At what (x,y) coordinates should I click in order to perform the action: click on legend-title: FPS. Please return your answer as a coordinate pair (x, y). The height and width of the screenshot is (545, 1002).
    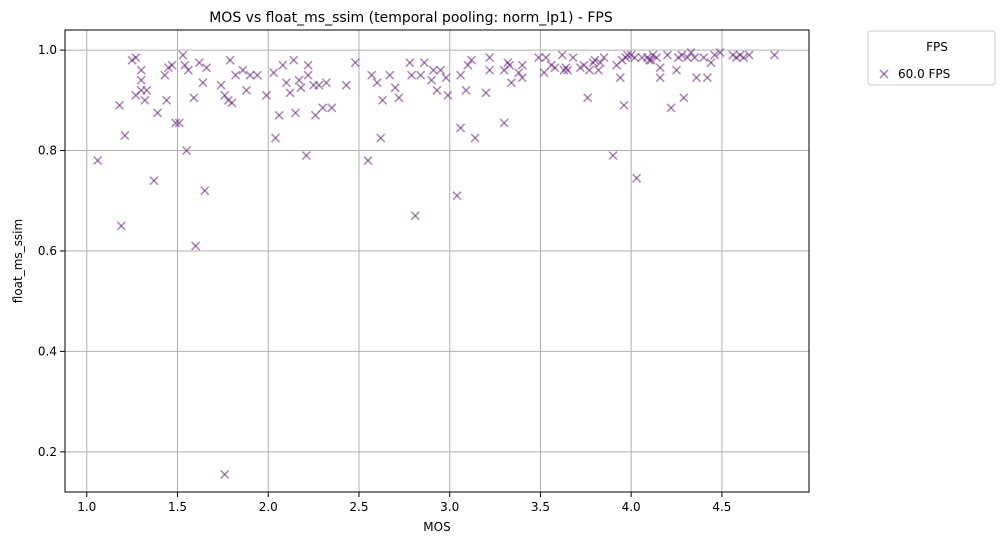
    Looking at the image, I should click on (937, 47).